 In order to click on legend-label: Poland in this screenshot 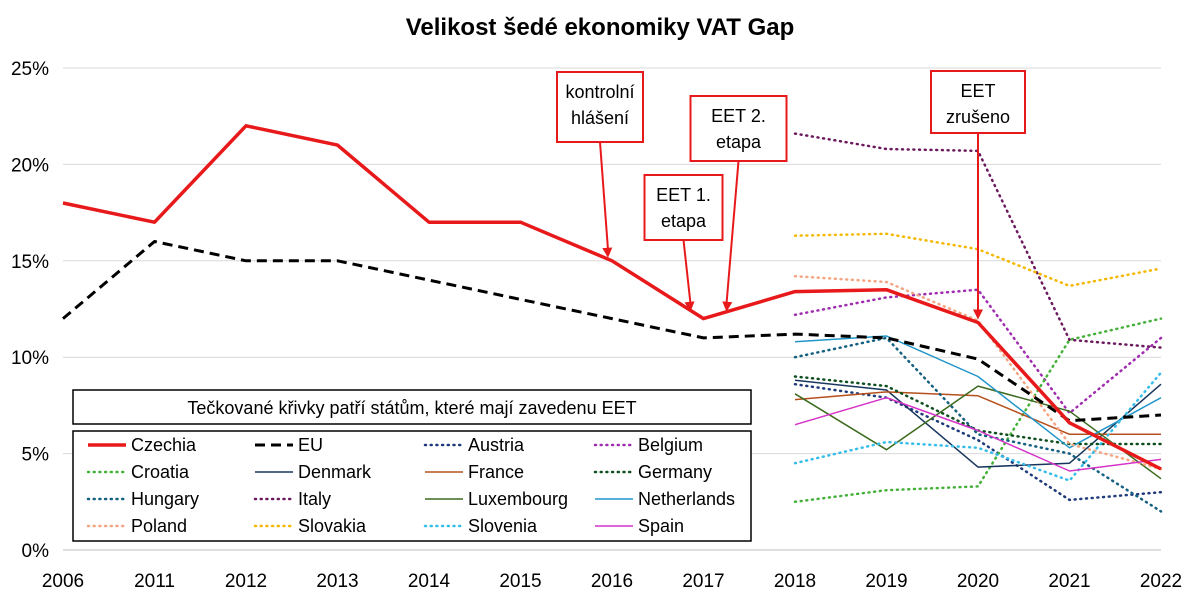, I will do `click(159, 526)`.